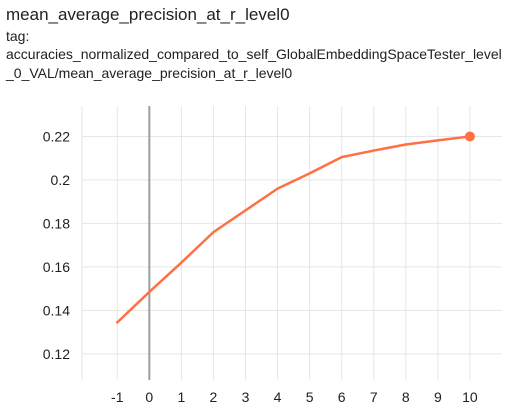 The width and height of the screenshot is (508, 408). I want to click on x-tick-label: 7, so click(374, 397).